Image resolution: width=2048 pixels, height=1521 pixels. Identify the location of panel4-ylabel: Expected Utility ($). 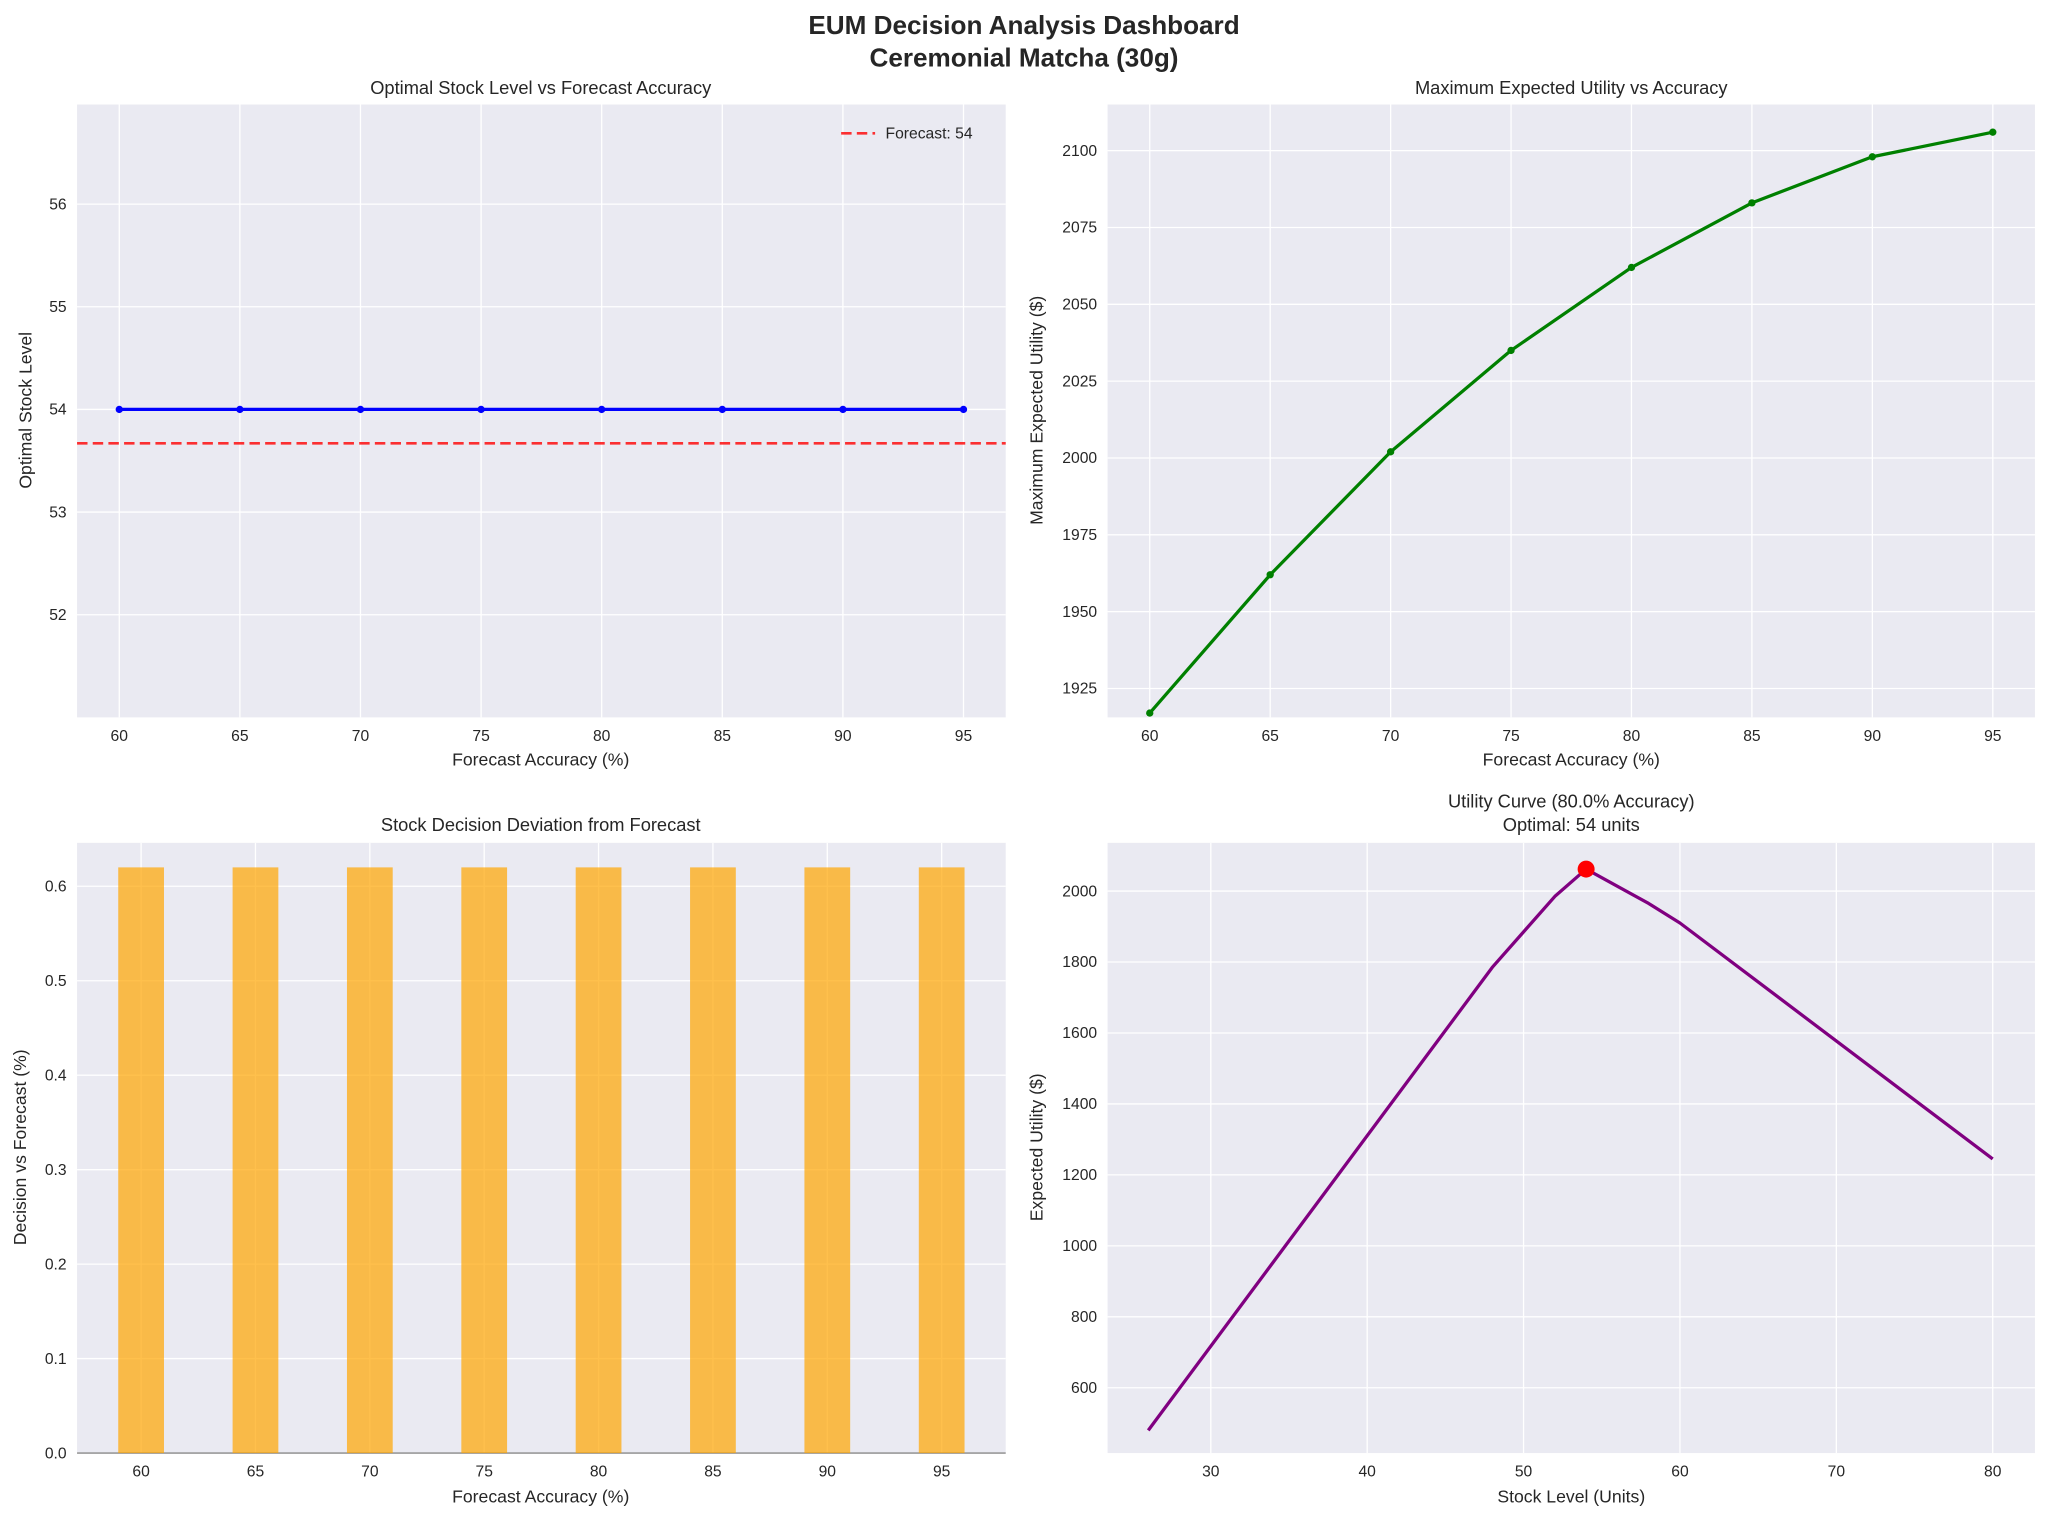
(1036, 1147).